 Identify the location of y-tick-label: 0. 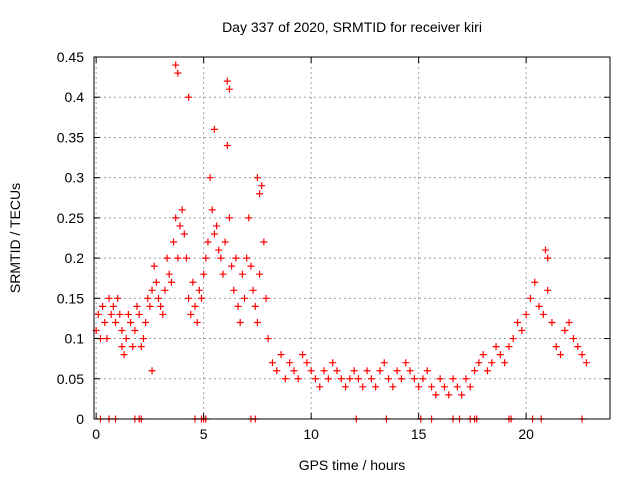
(80, 419).